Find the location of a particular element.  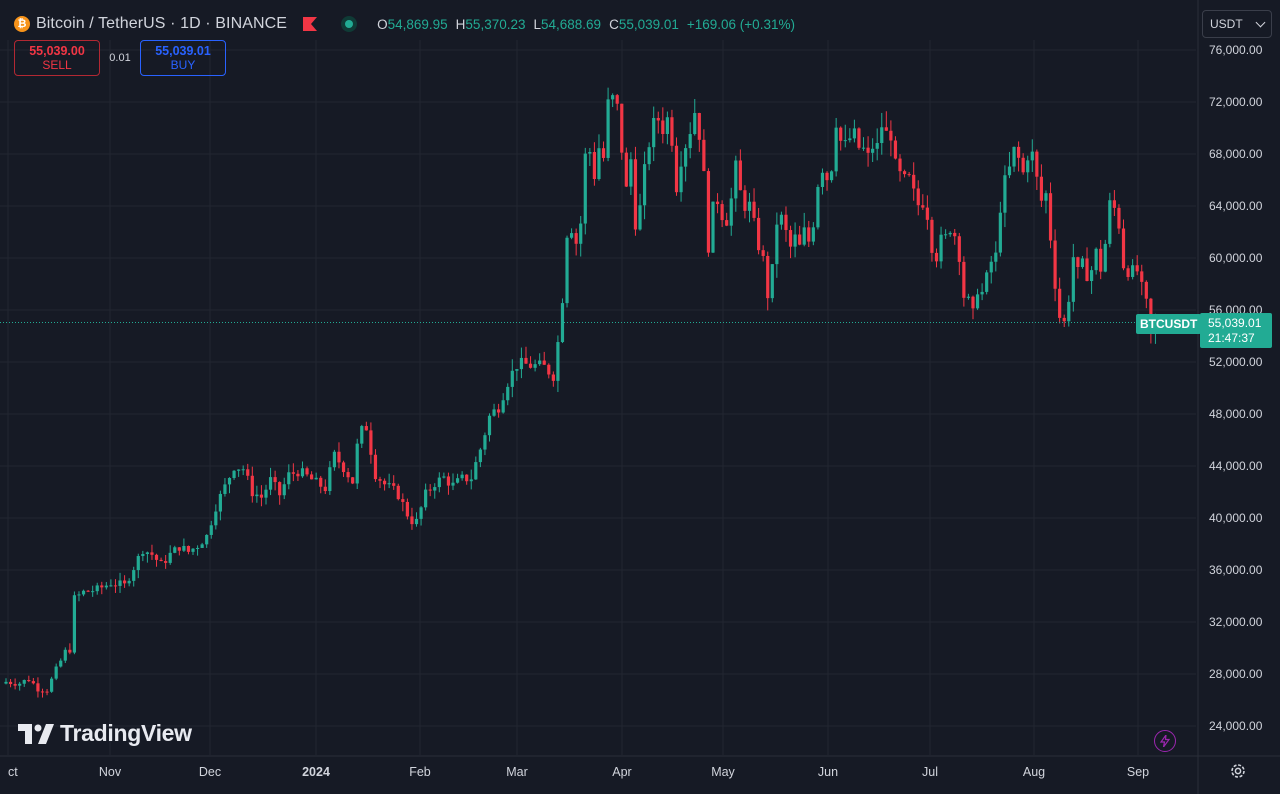

market-status-icon is located at coordinates (349, 24).